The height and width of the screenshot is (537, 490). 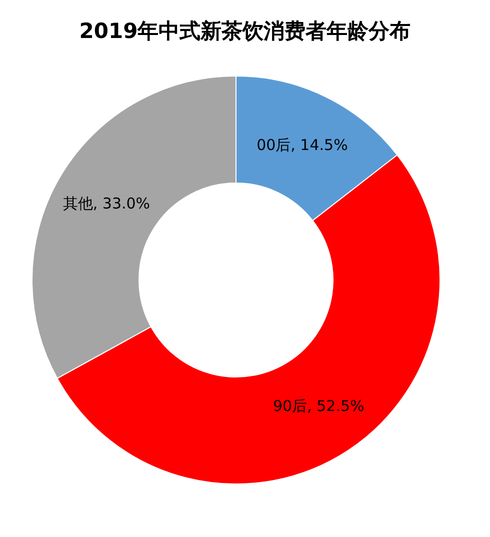 What do you see at coordinates (318, 405) in the screenshot?
I see `slice-label: 90后, 52.5%` at bounding box center [318, 405].